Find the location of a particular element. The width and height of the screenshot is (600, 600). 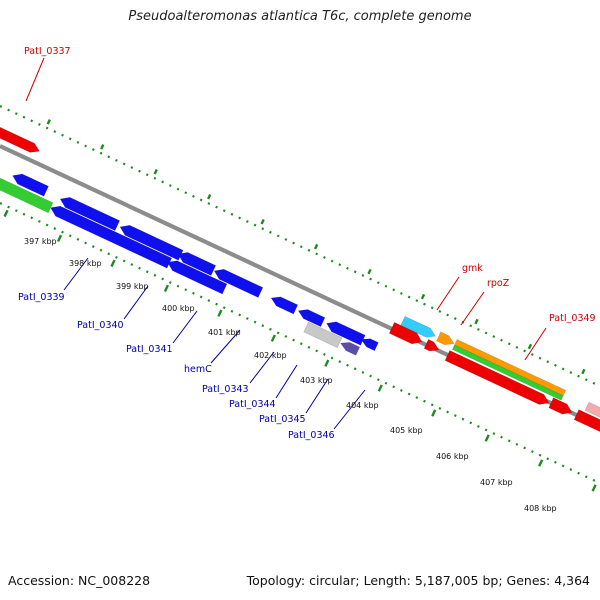

accession-text: Accession: NC_008228 is located at coordinates (79, 580).